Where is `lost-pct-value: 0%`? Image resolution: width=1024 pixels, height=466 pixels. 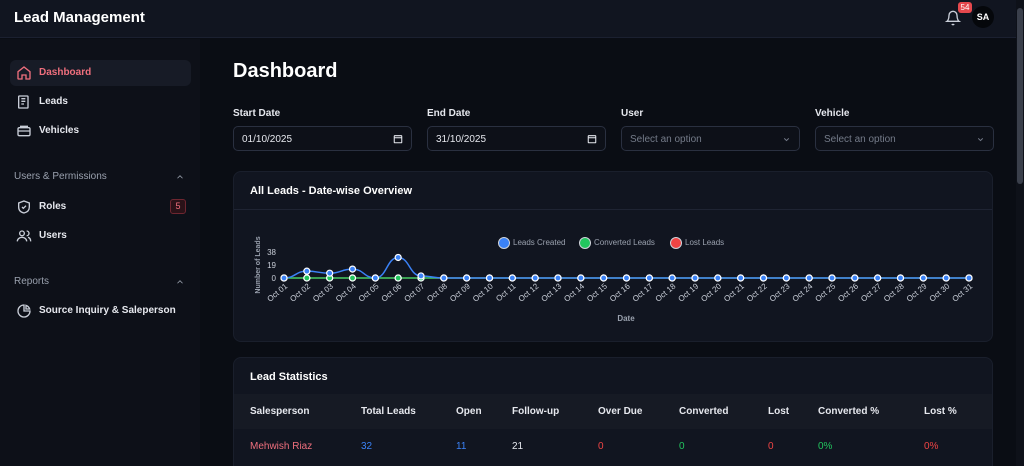
lost-pct-value: 0% is located at coordinates (931, 446).